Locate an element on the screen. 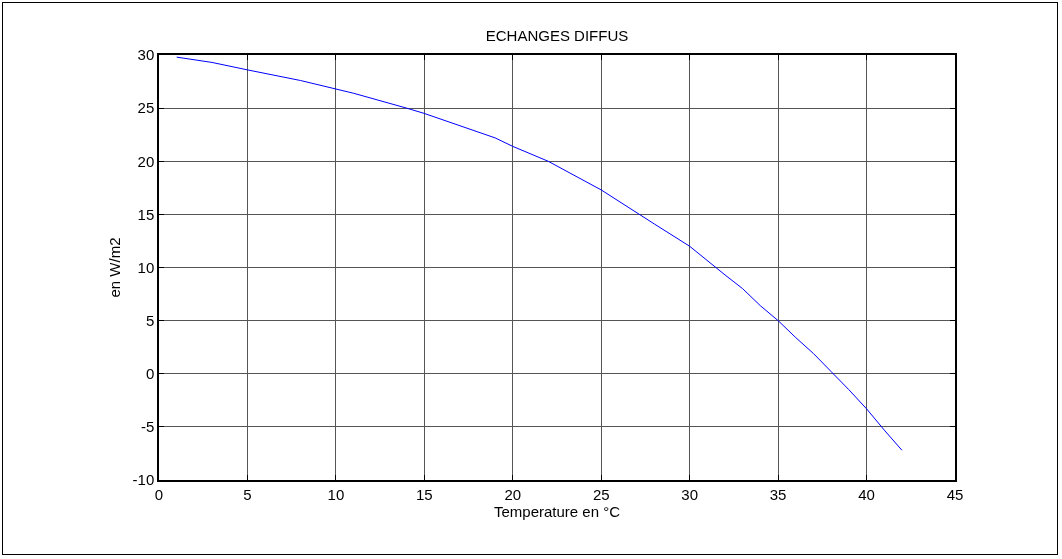 Image resolution: width=1062 pixels, height=559 pixels. chart-title: ECHANGES DIFFUS is located at coordinates (557, 36).